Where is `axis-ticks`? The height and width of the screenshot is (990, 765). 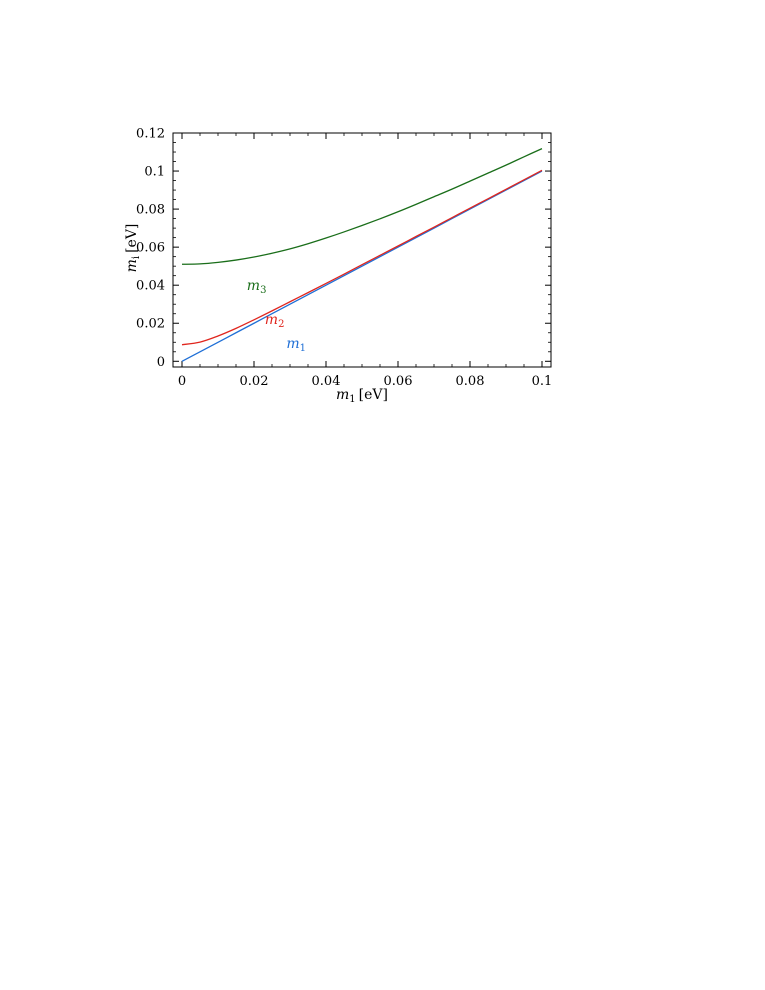 axis-ticks is located at coordinates (362, 249).